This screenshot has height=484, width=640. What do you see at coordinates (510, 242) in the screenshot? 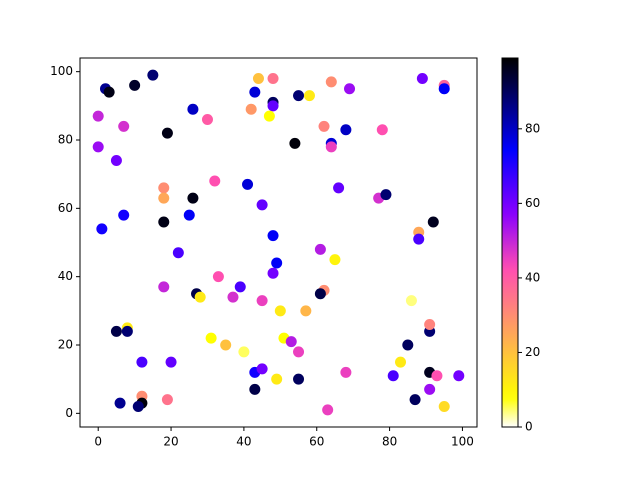
I see `colorbar` at bounding box center [510, 242].